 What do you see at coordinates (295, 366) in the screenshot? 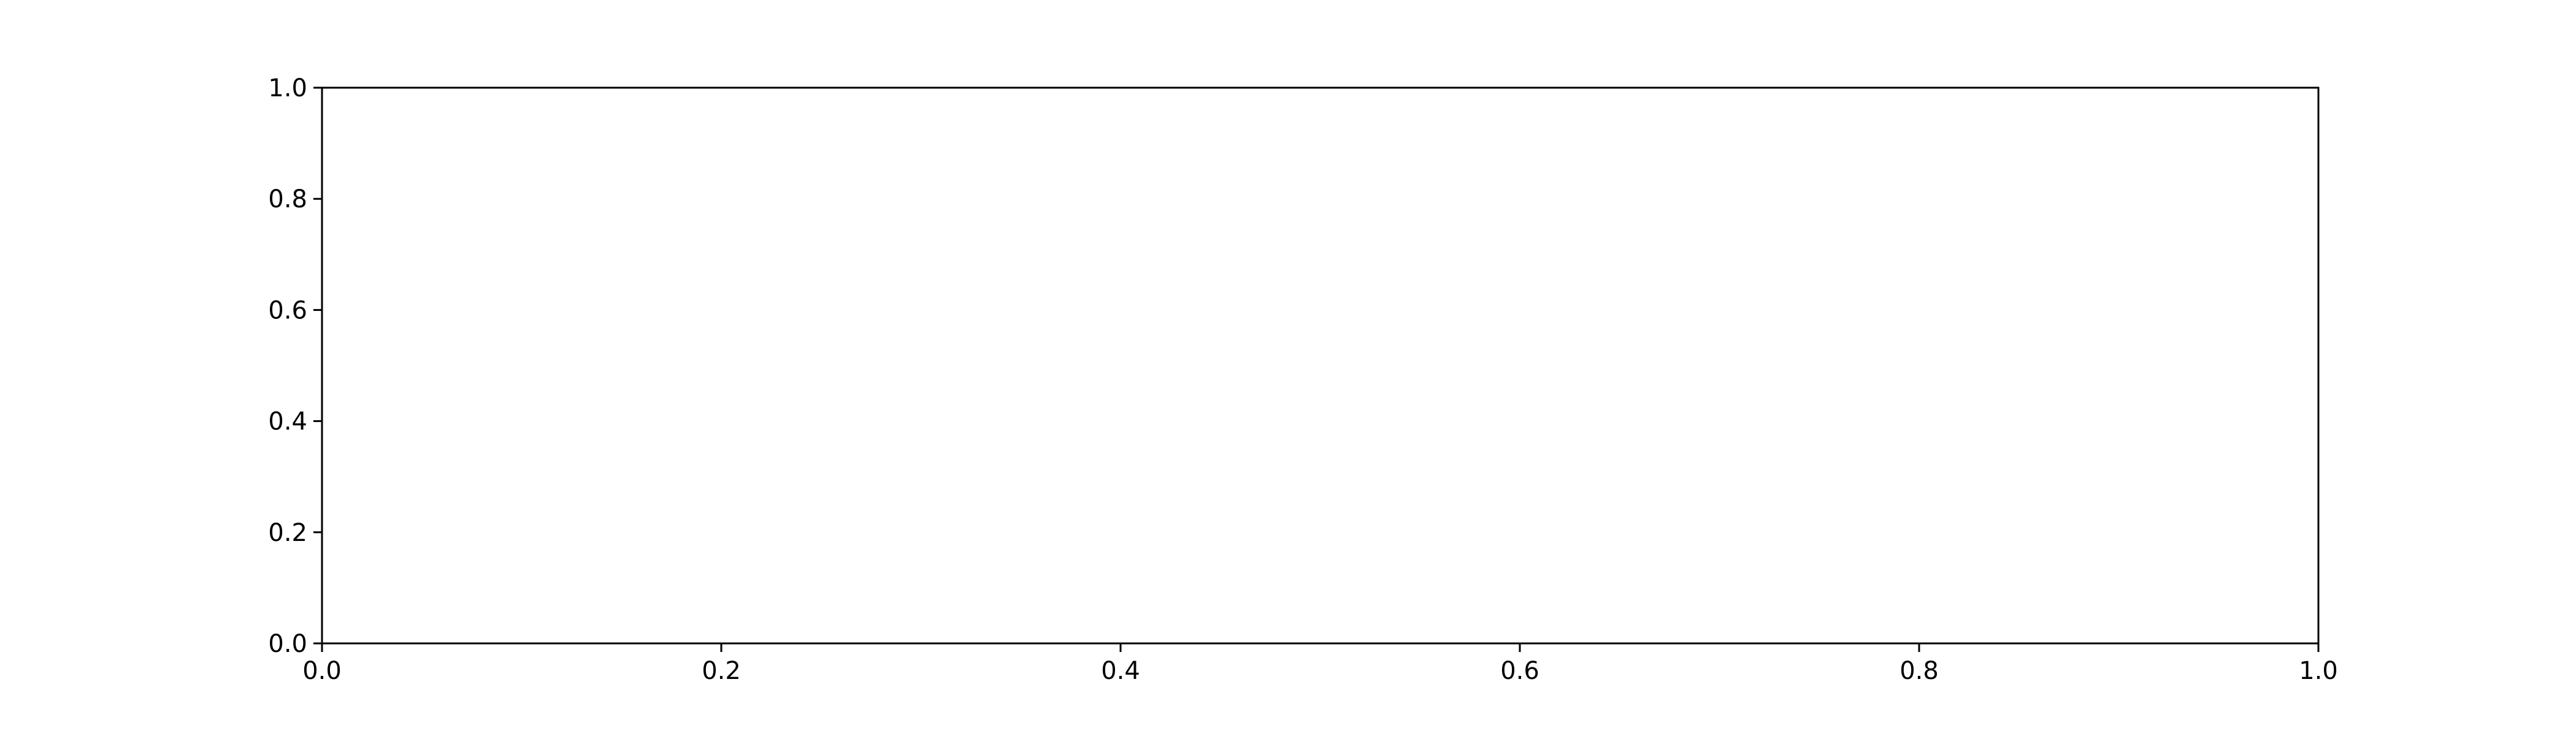
I see `y-axis: 0.0 0.2 0.4 0.6 0.8 1.0` at bounding box center [295, 366].